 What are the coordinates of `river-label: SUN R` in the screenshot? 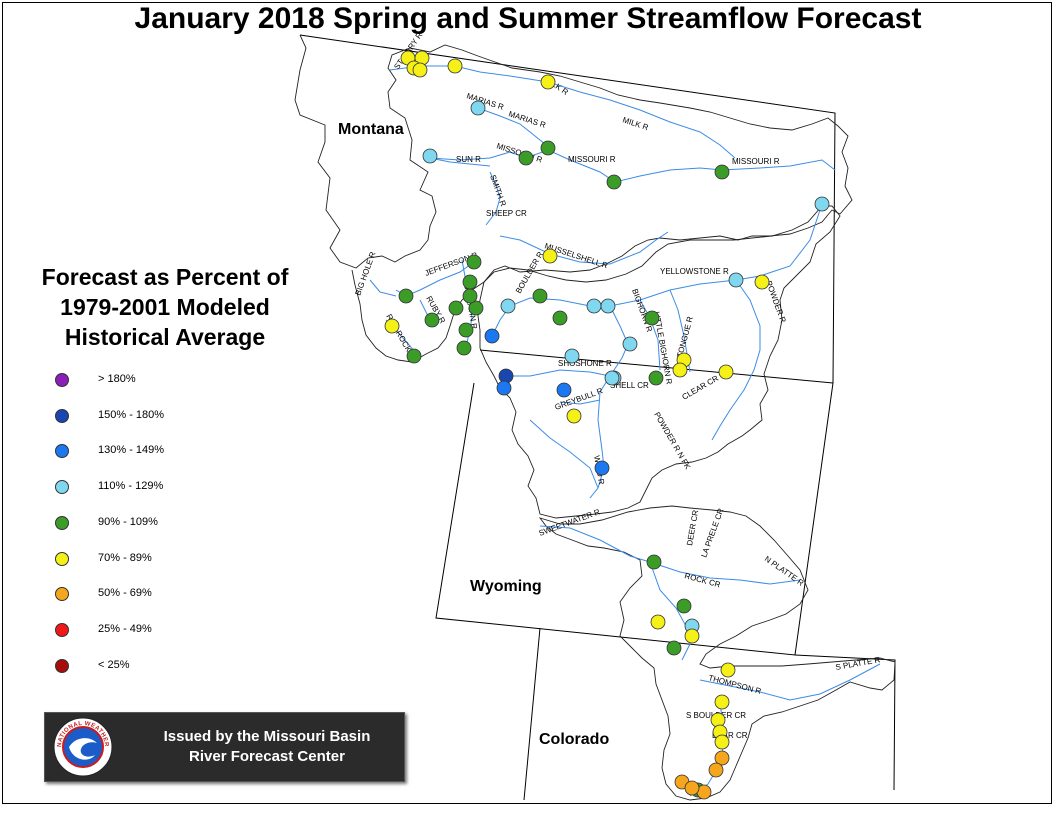 It's located at (468, 159).